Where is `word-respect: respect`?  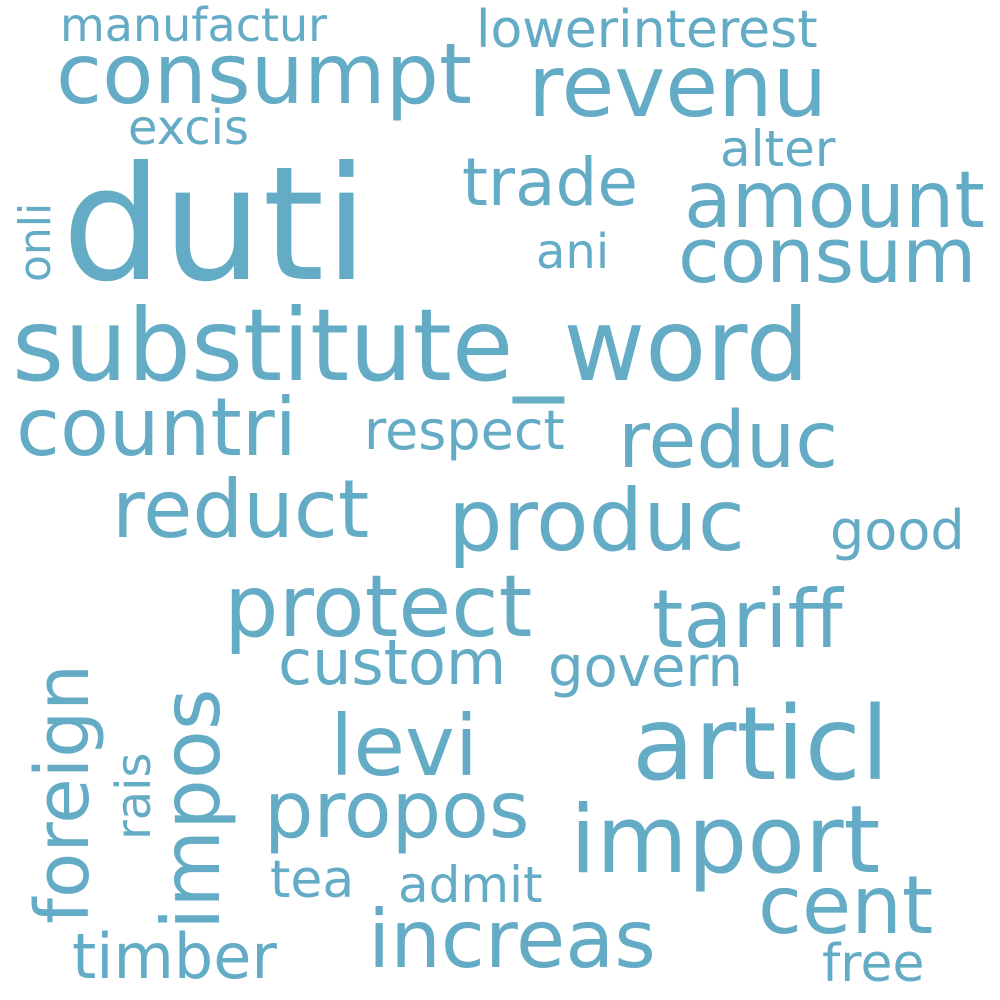
word-respect: respect is located at coordinates (464, 430).